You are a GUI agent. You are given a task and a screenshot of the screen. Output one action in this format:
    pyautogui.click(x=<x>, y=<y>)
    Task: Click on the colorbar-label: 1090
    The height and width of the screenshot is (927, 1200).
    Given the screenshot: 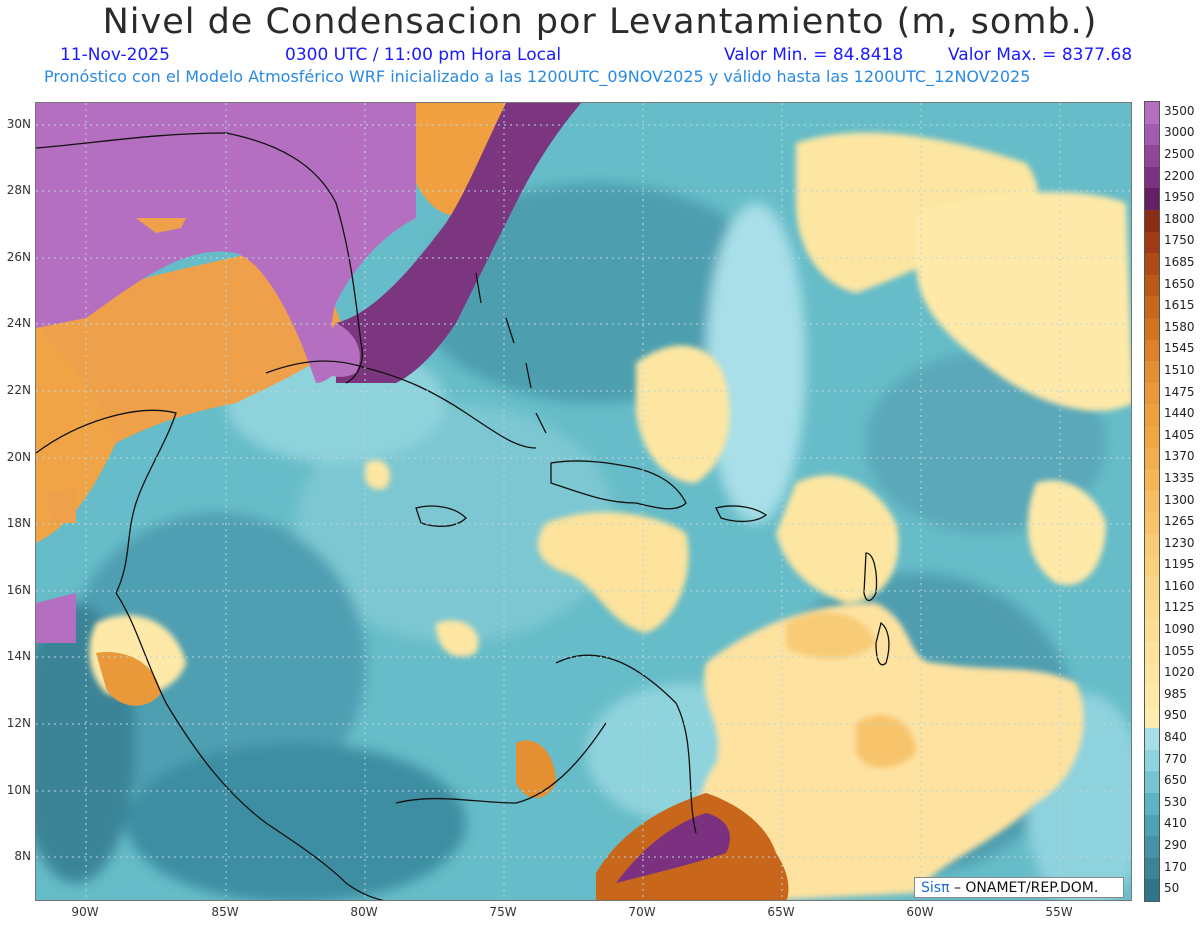 What is the action you would take?
    pyautogui.click(x=1179, y=629)
    